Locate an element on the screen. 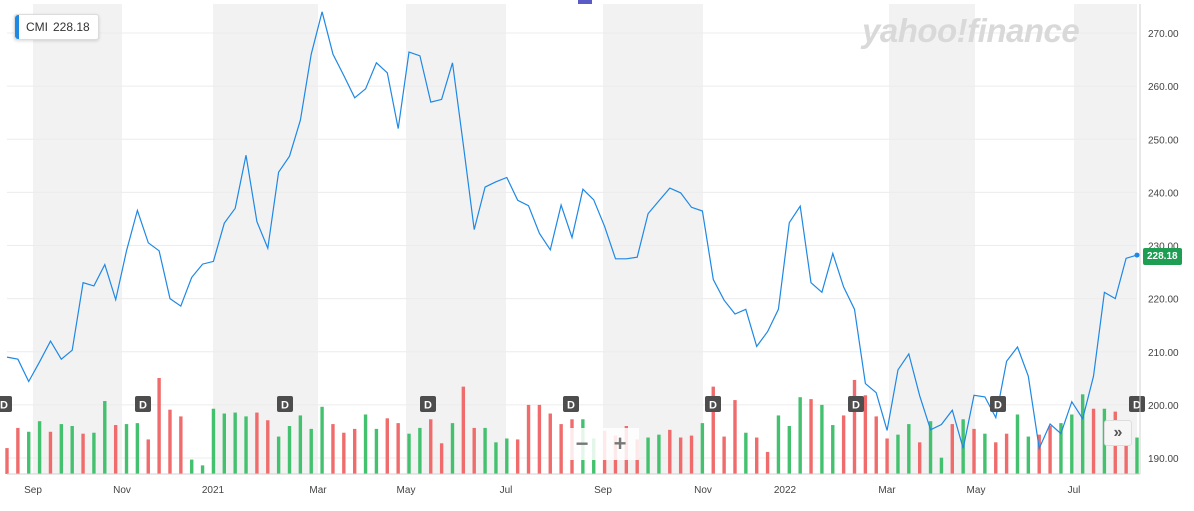 This screenshot has width=1194, height=511. legend-color-bar is located at coordinates (17, 27).